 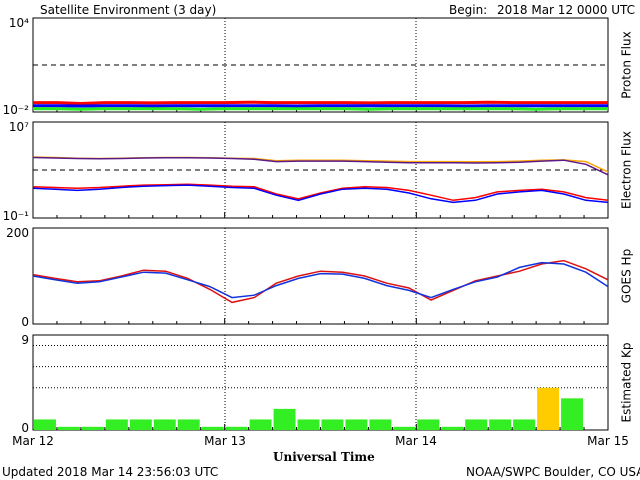 What do you see at coordinates (19, 127) in the screenshot?
I see `y-tick-label: 10⁷` at bounding box center [19, 127].